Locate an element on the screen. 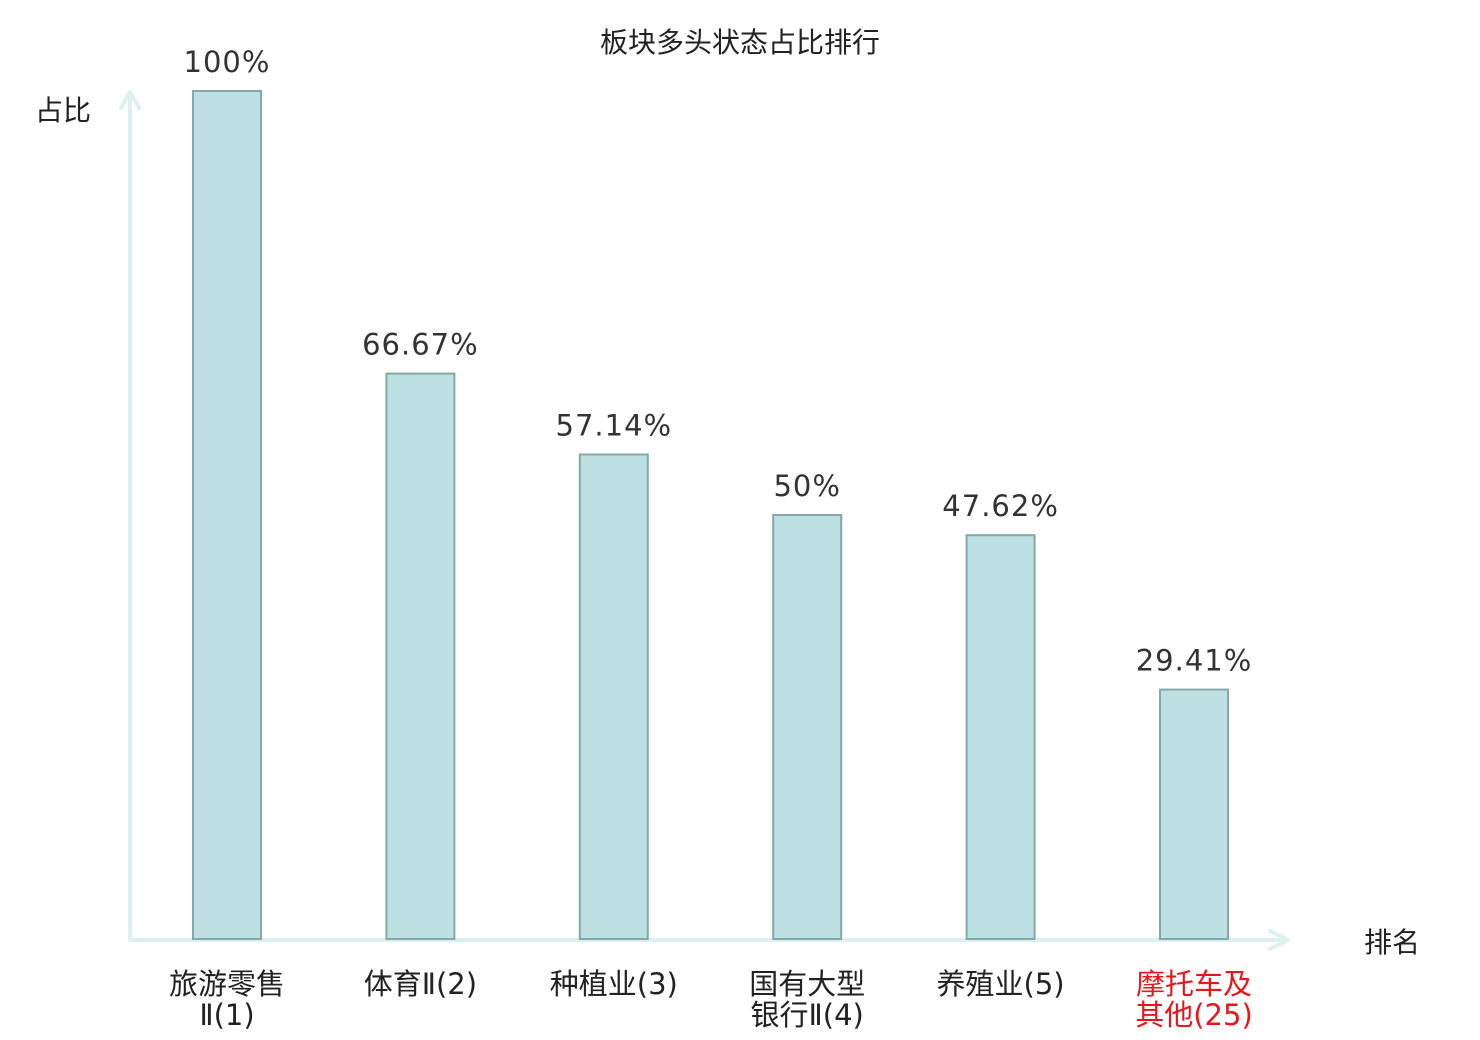 The height and width of the screenshot is (1040, 1480). chart-title: 板块多头状态占比排行 is located at coordinates (740, 42).